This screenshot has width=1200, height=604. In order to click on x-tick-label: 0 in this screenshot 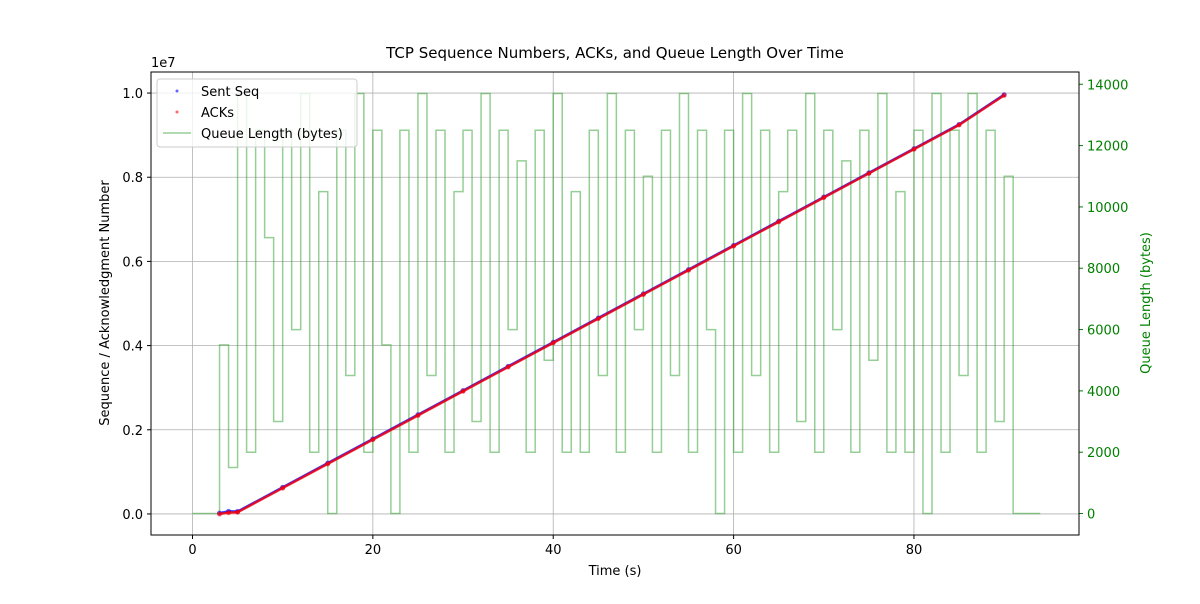, I will do `click(192, 550)`.